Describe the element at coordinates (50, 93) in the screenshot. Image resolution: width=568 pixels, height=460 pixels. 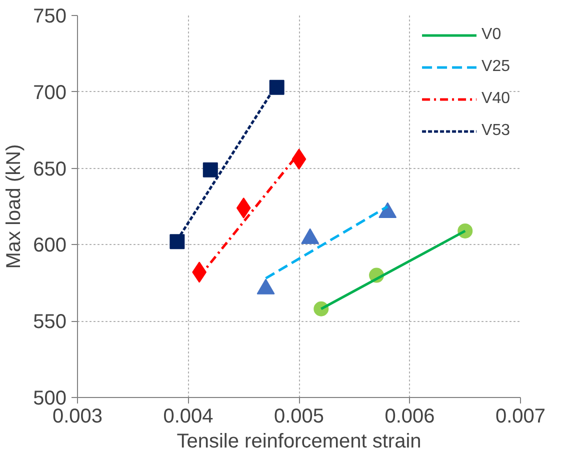
I see `y-tick-label: 700` at that location.